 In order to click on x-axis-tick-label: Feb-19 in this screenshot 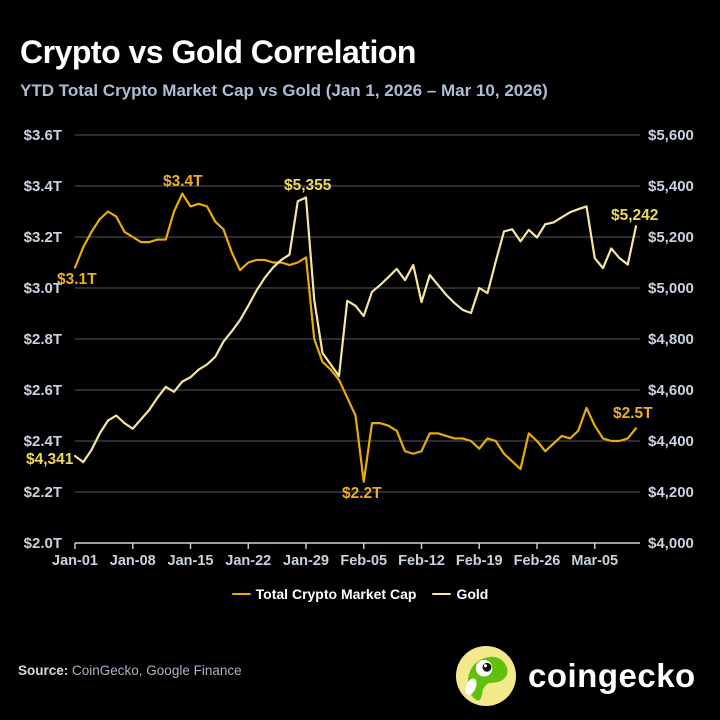, I will do `click(479, 561)`.